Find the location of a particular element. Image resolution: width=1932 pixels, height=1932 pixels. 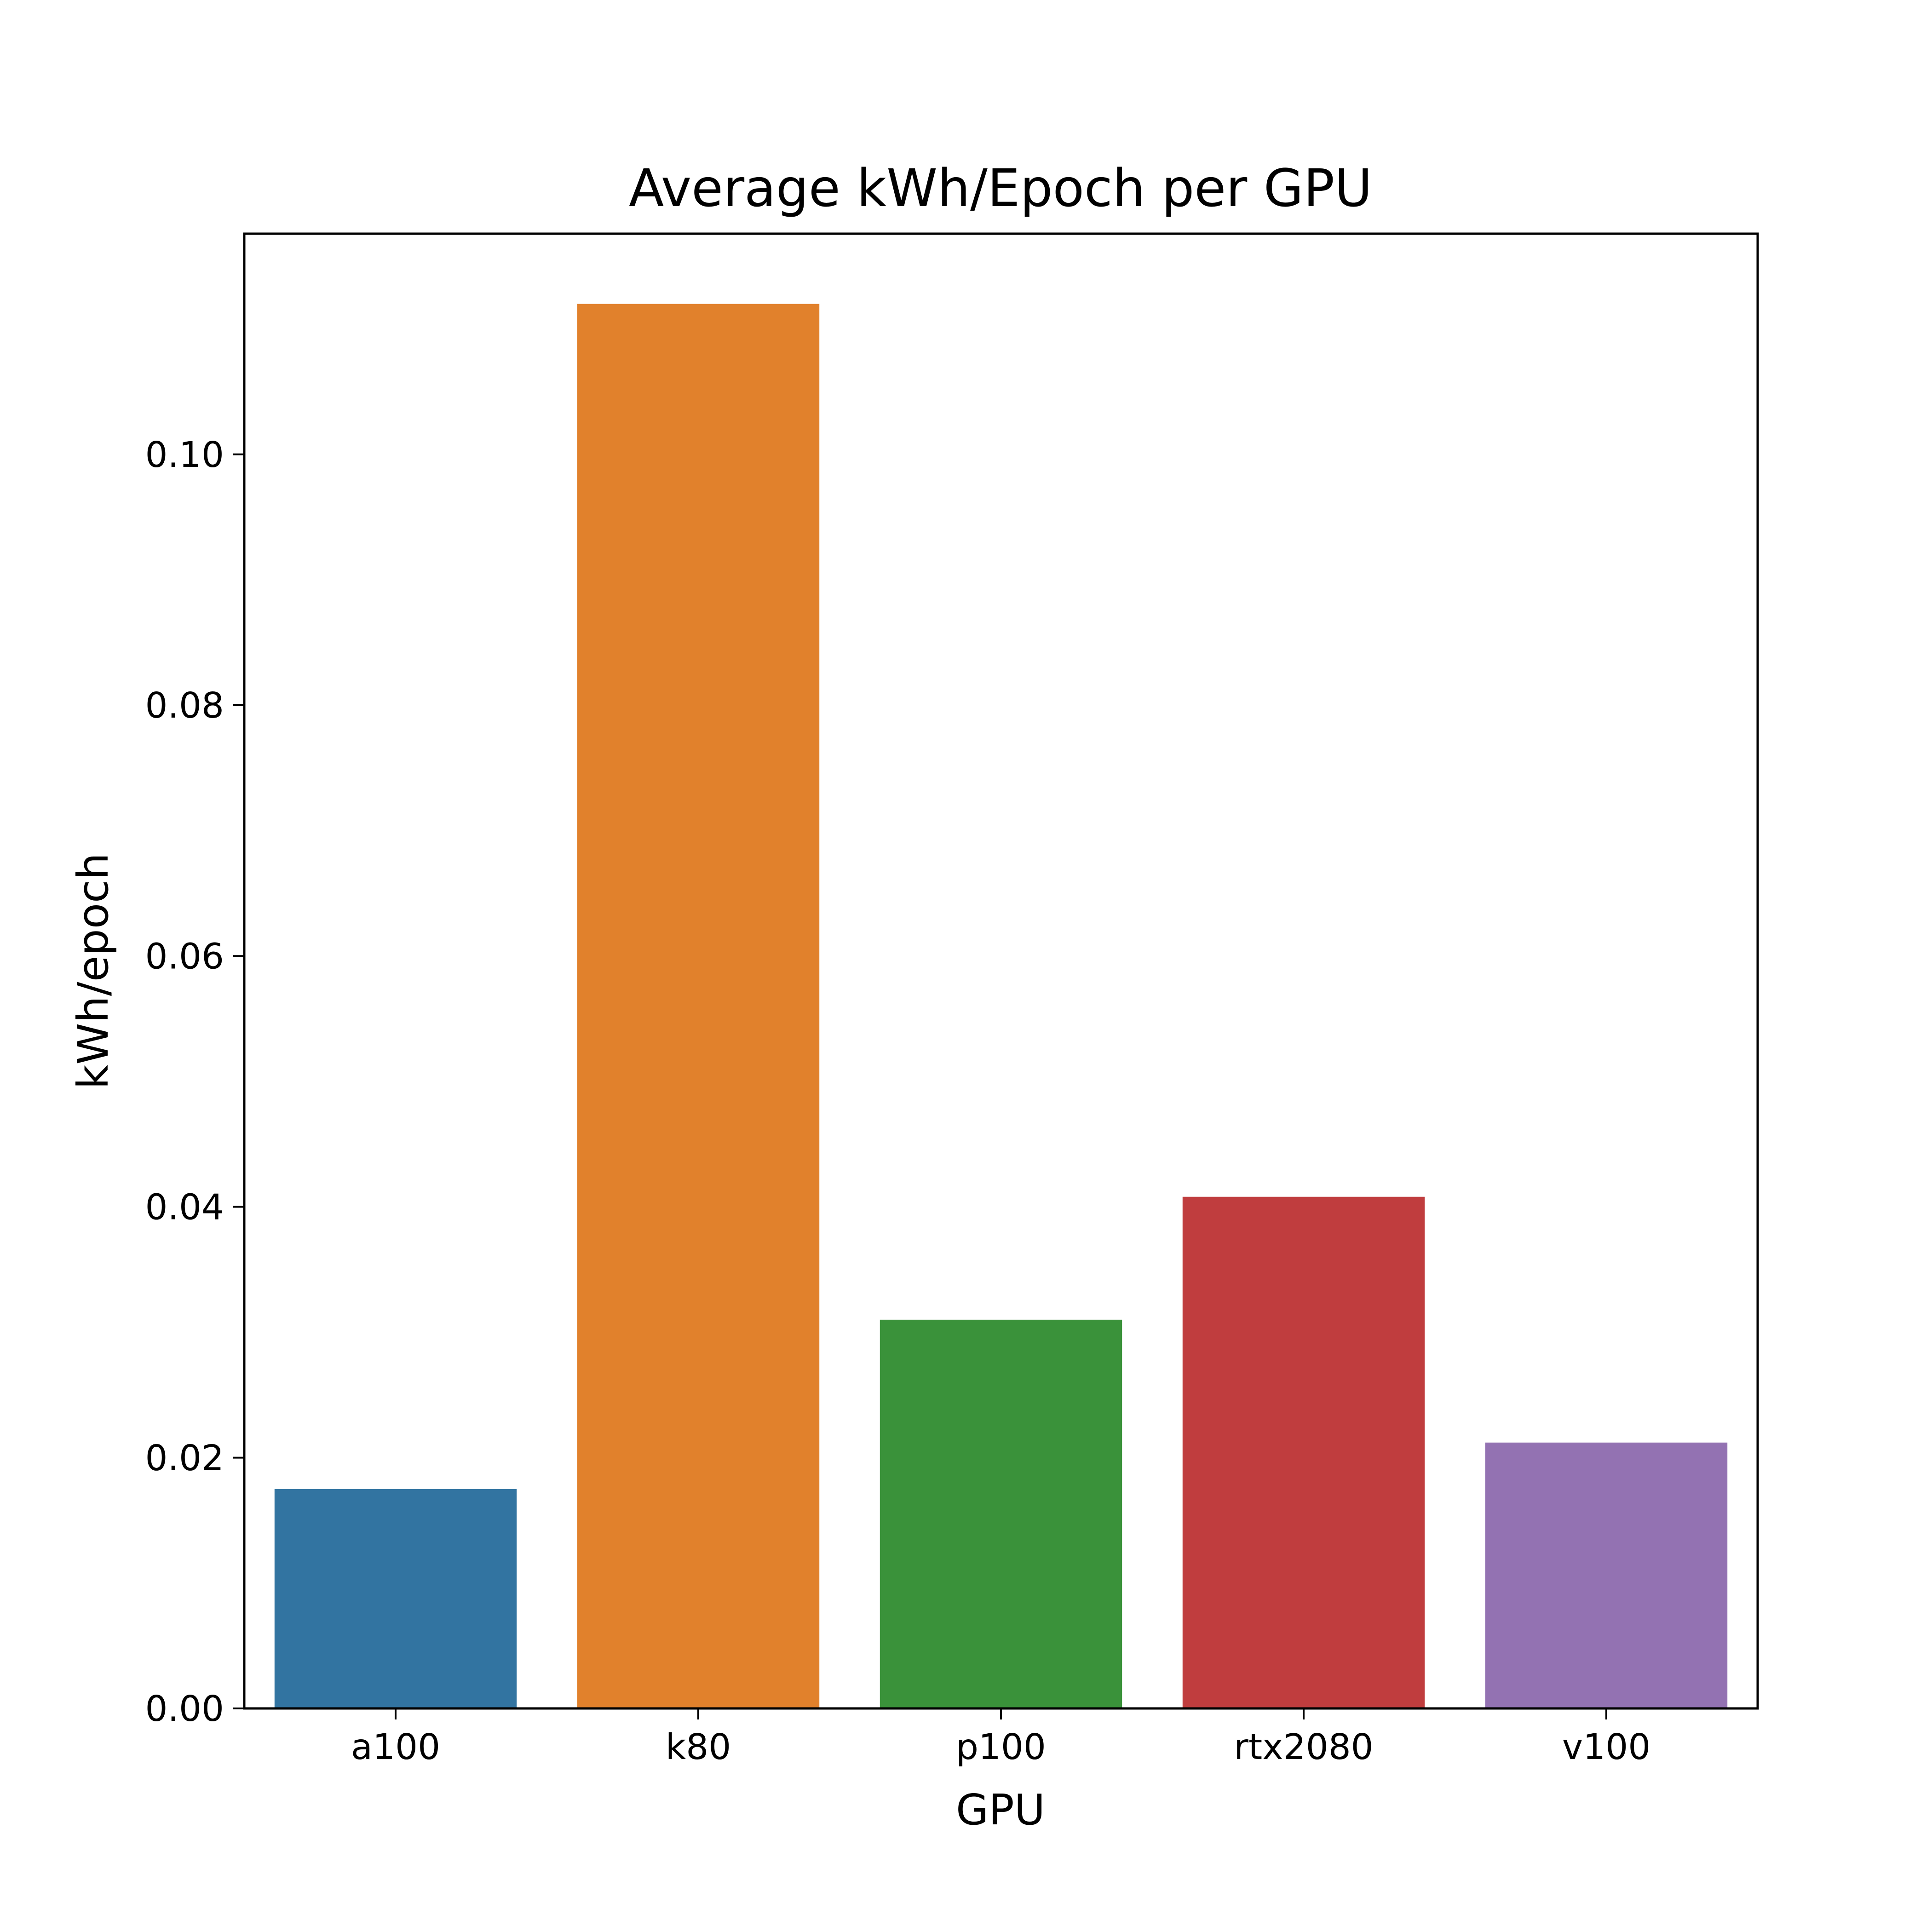

x-tick-label-a100: a100 is located at coordinates (395, 1747).